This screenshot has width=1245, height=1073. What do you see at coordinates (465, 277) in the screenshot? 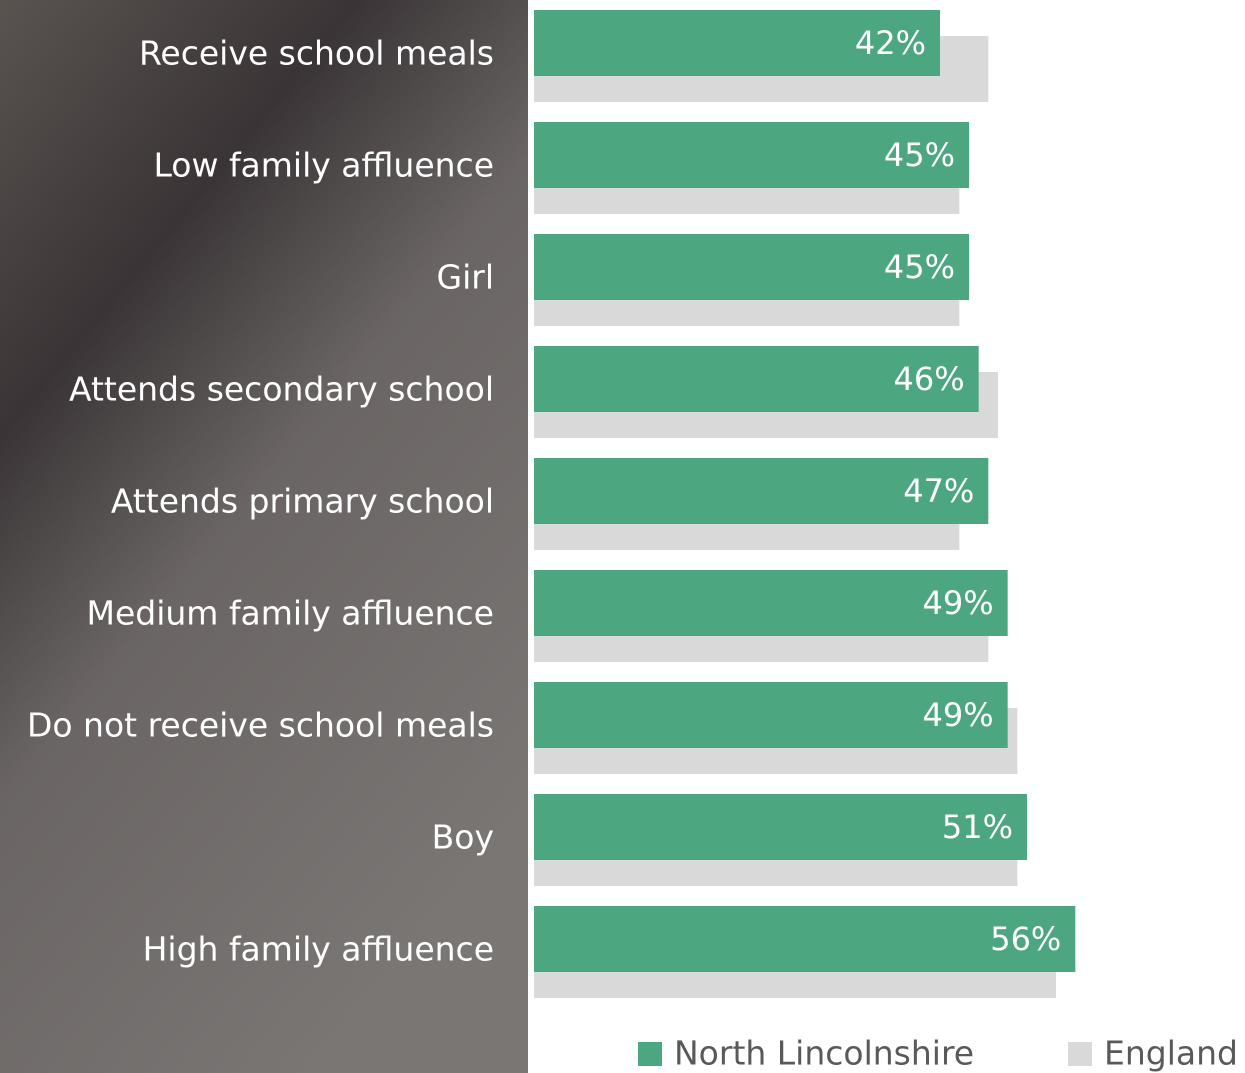
I see `category-label: Girl` at bounding box center [465, 277].